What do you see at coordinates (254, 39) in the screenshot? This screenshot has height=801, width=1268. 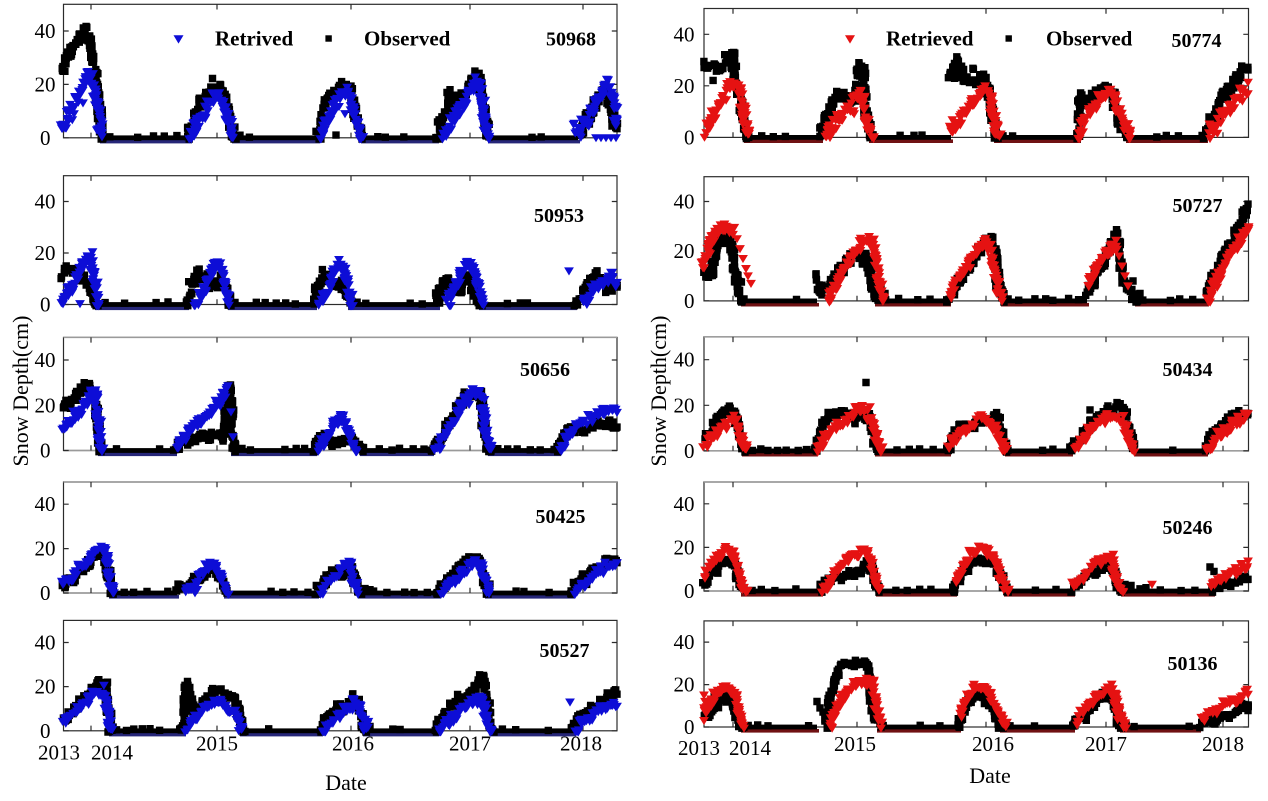 I see `svg-text: Retrived` at bounding box center [254, 39].